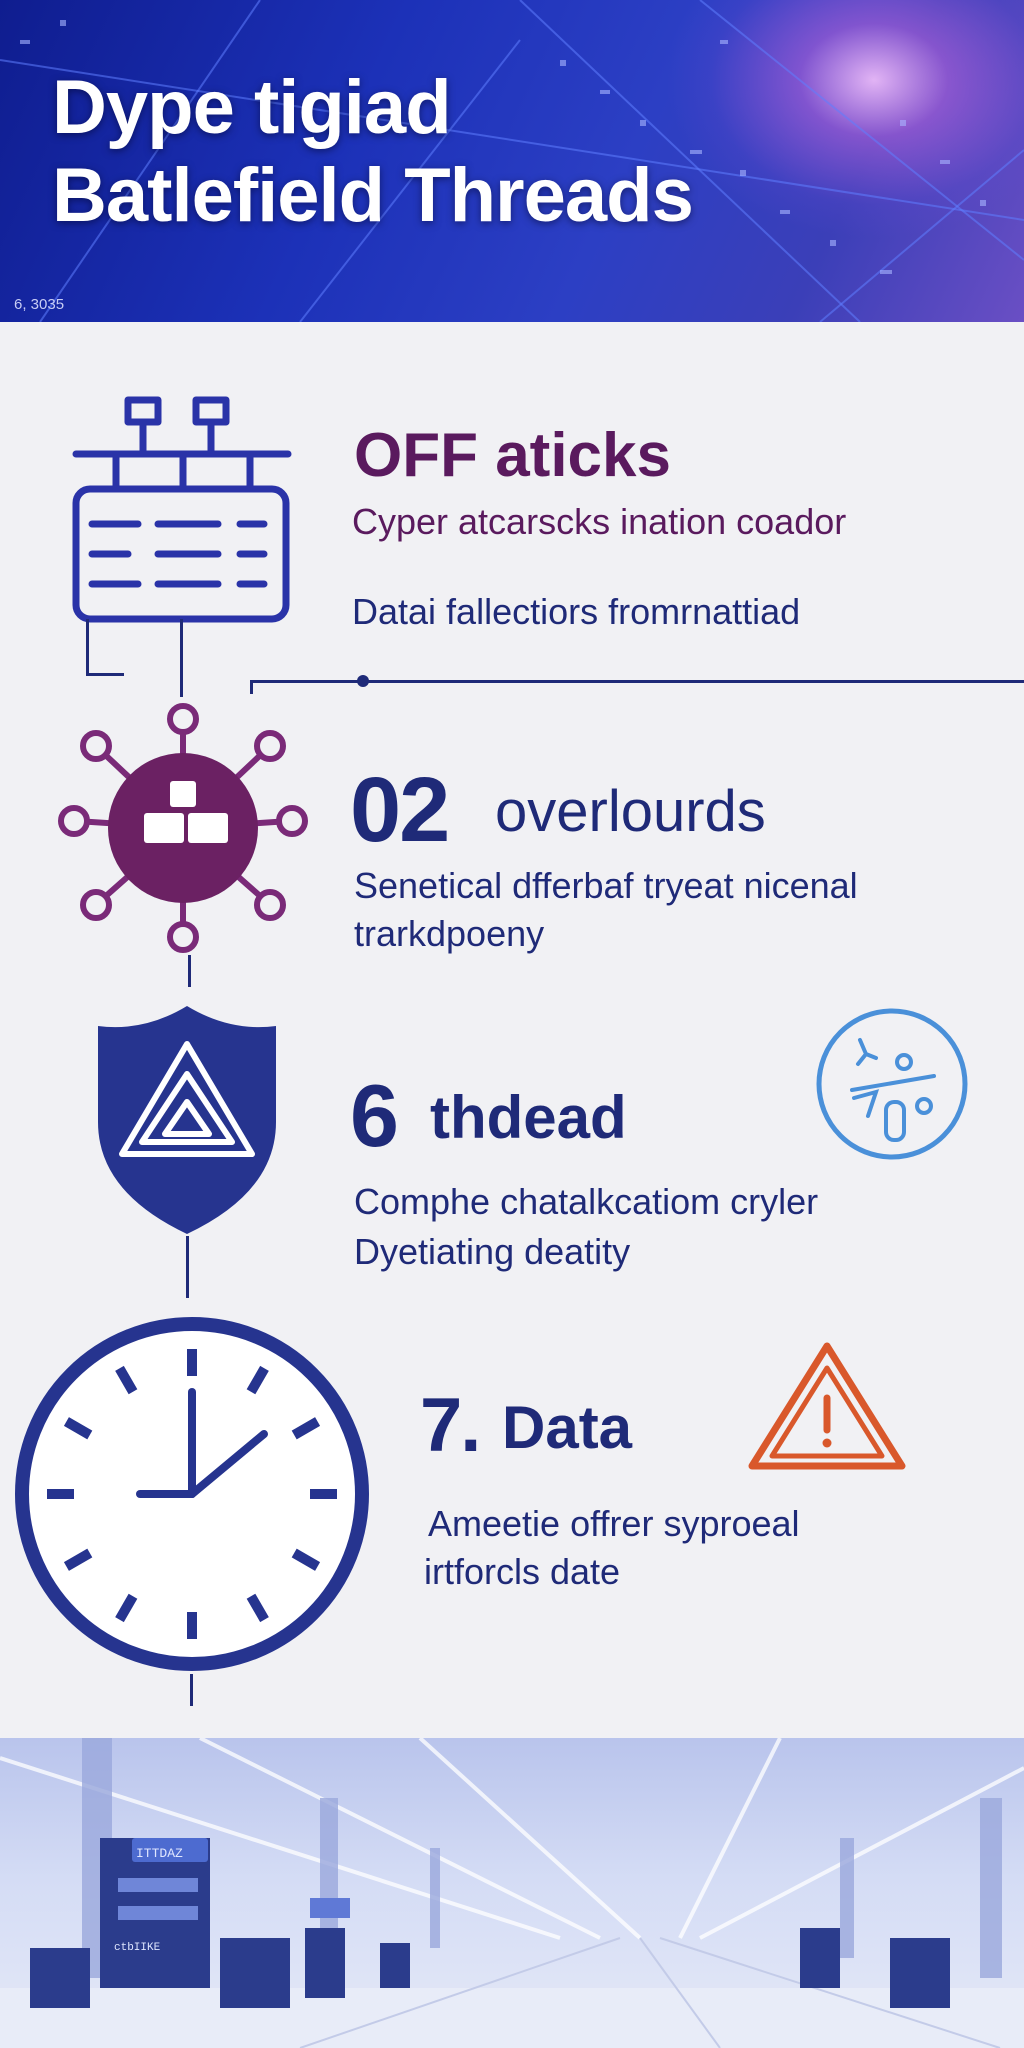 This screenshot has width=1024, height=2048. I want to click on section-1-line-1: Cyper atcarscks ination coador, so click(599, 521).